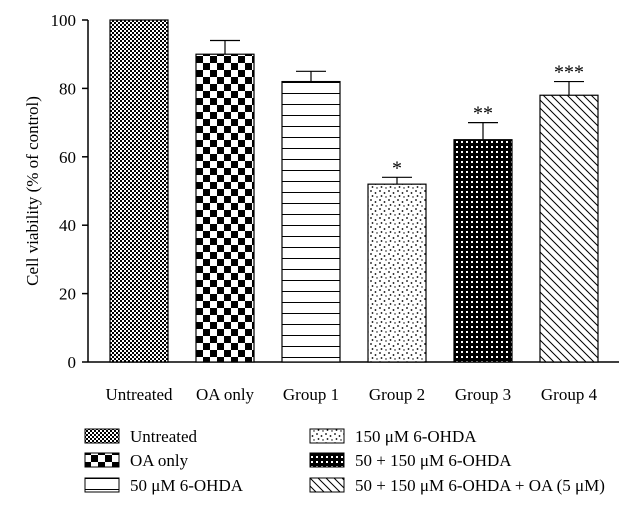 This screenshot has width=634, height=506. Describe the element at coordinates (139, 394) in the screenshot. I see `x-tick-label: Untreated` at that location.